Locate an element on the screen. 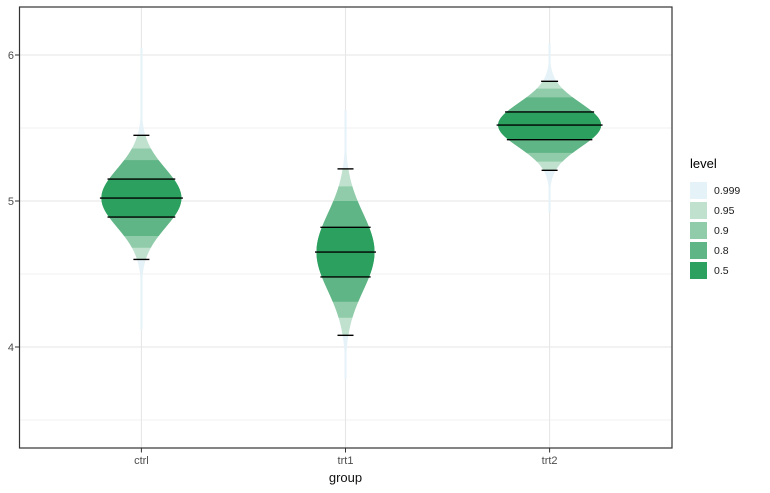 This screenshot has width=770, height=493. legend: level 0.999 0.95 0.9 0.8 0.5 is located at coordinates (714, 219).